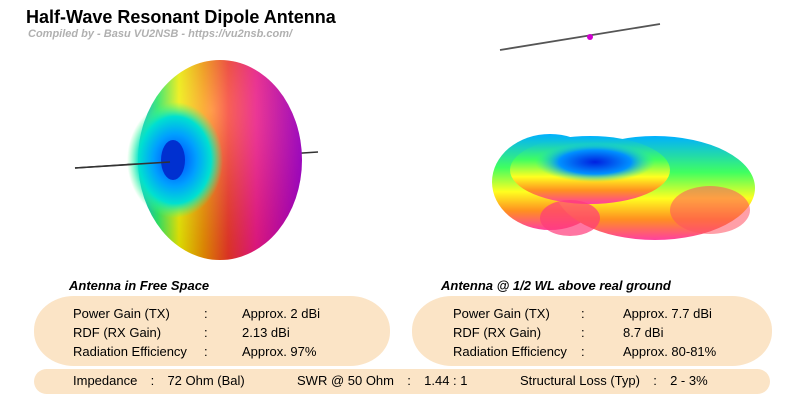 This screenshot has height=400, width=800. Describe the element at coordinates (608, 313) in the screenshot. I see `spec-row: Power Gain (TX) : Approx. 7.7 dBi` at that location.